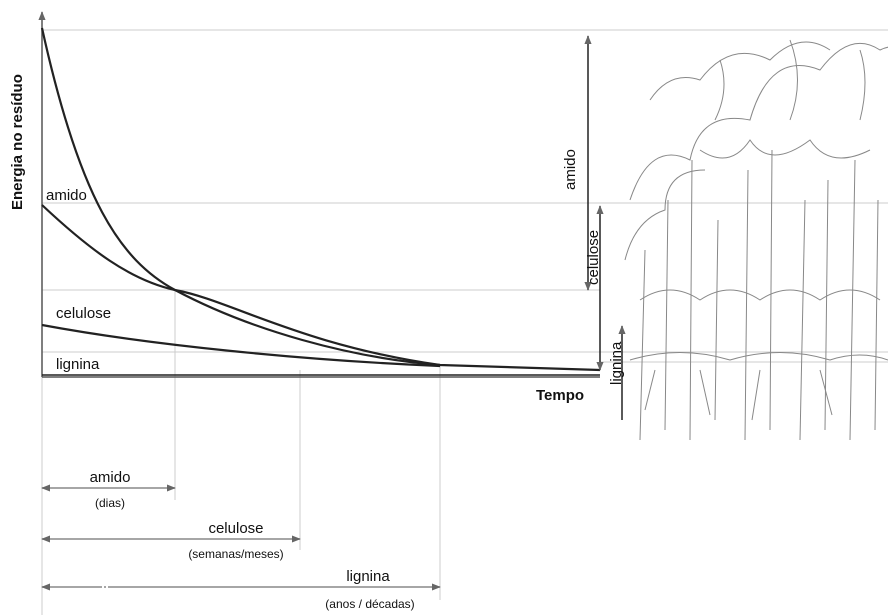 The width and height of the screenshot is (888, 615). What do you see at coordinates (110, 477) in the screenshot?
I see `duration-label: amido` at bounding box center [110, 477].